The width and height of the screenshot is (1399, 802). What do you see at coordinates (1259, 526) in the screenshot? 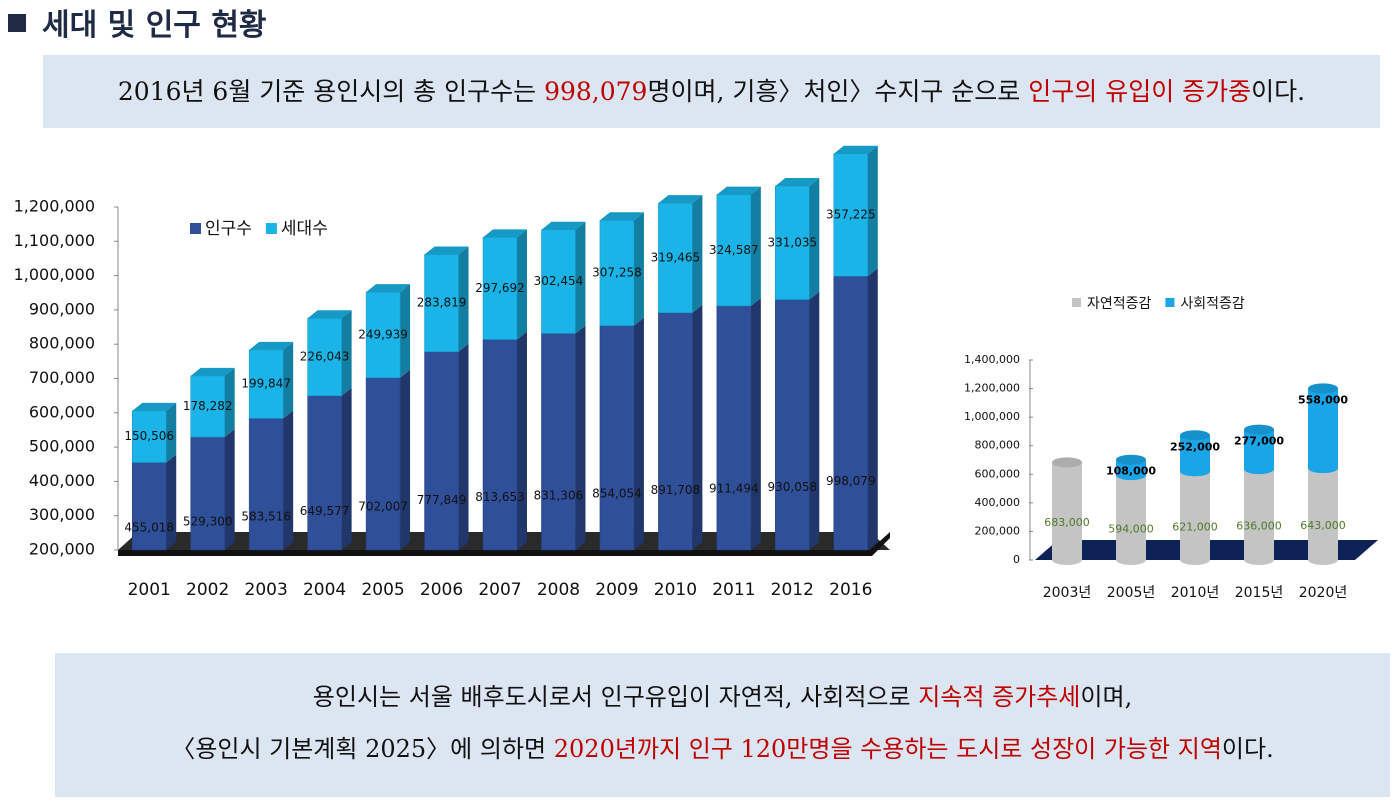
I see `data-label: 636,000` at bounding box center [1259, 526].